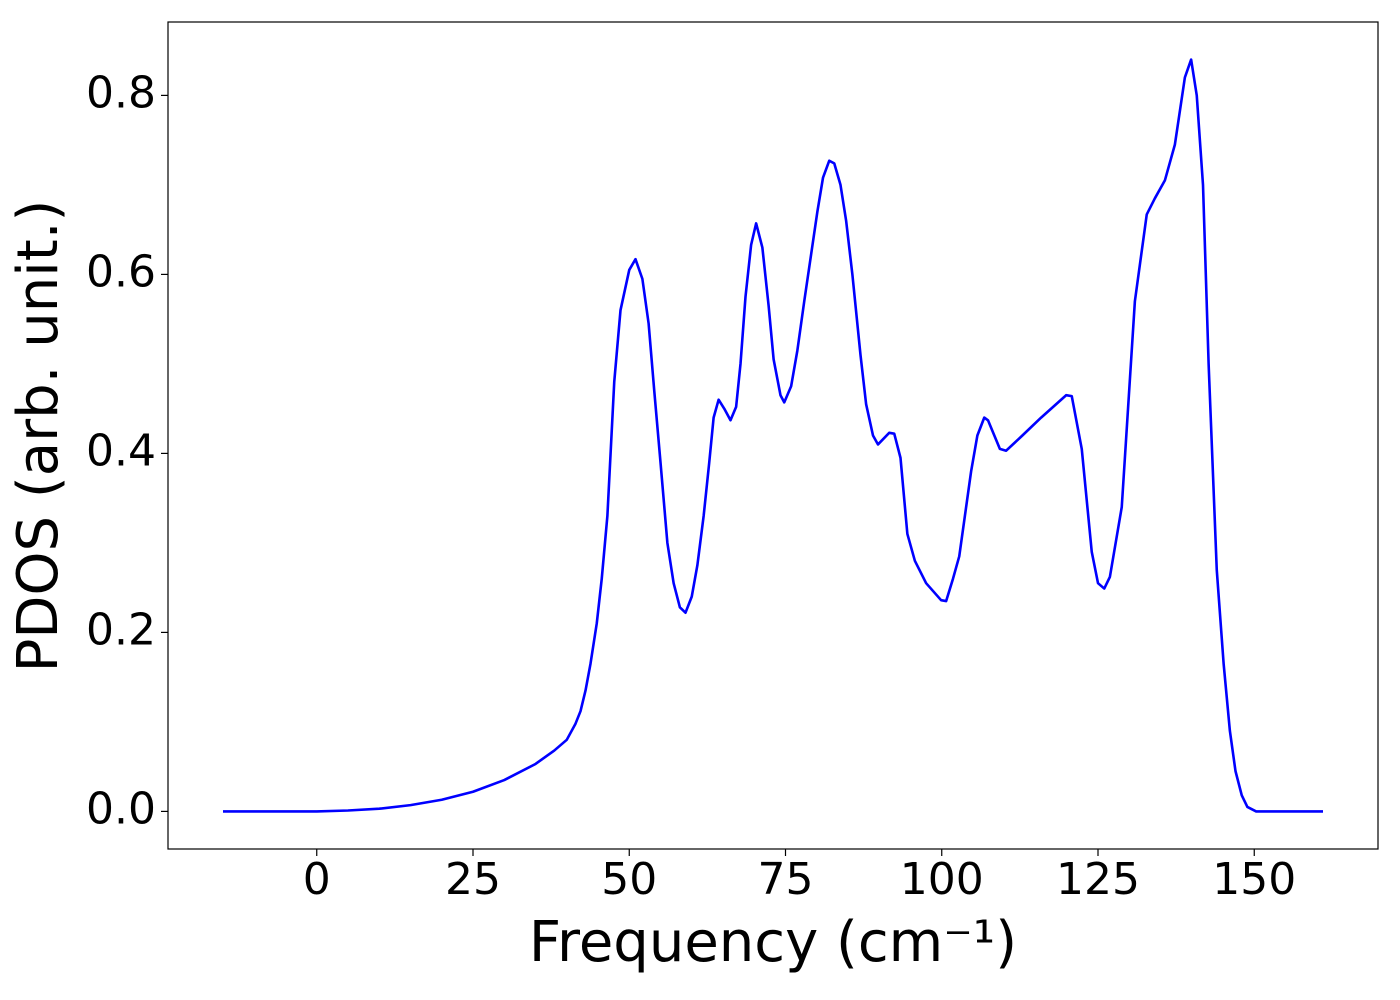 The height and width of the screenshot is (1000, 1400). I want to click on x-tick-label: 125, so click(1098, 879).